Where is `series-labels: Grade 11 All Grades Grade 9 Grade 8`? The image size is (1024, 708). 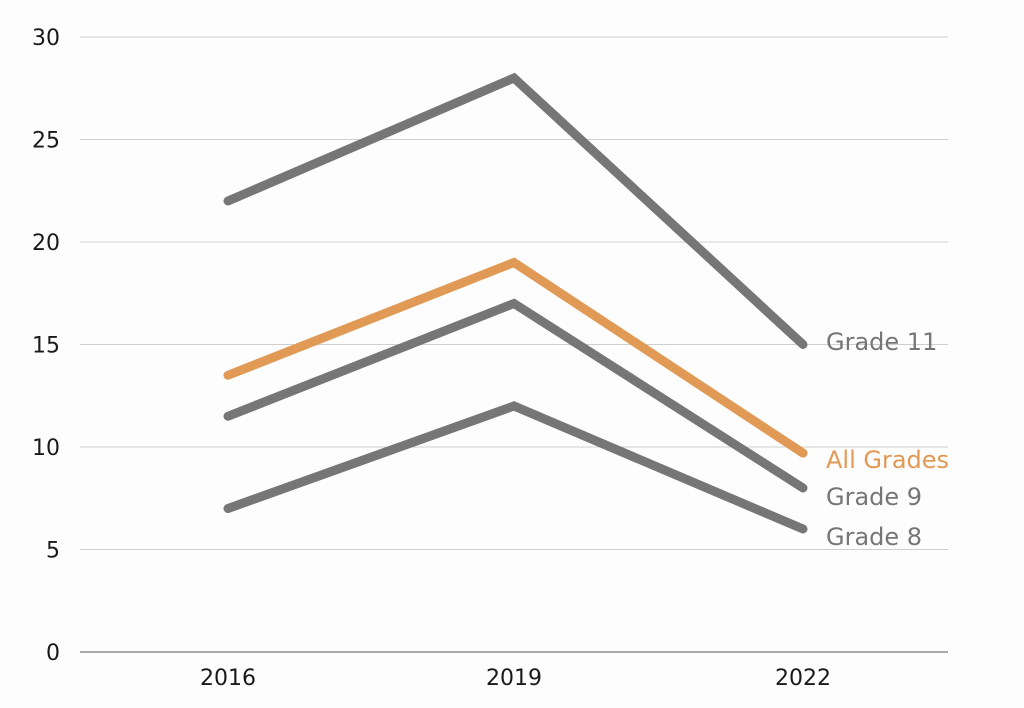
series-labels: Grade 11 All Grades Grade 9 Grade 8 is located at coordinates (887, 439).